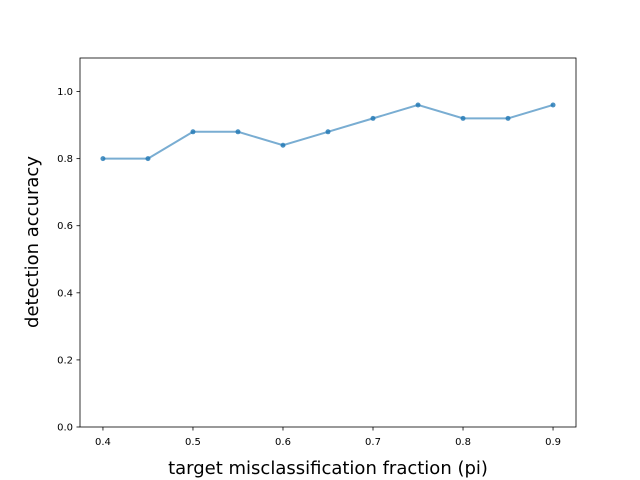  I want to click on y-axis-label: detection accuracy, so click(32, 242).